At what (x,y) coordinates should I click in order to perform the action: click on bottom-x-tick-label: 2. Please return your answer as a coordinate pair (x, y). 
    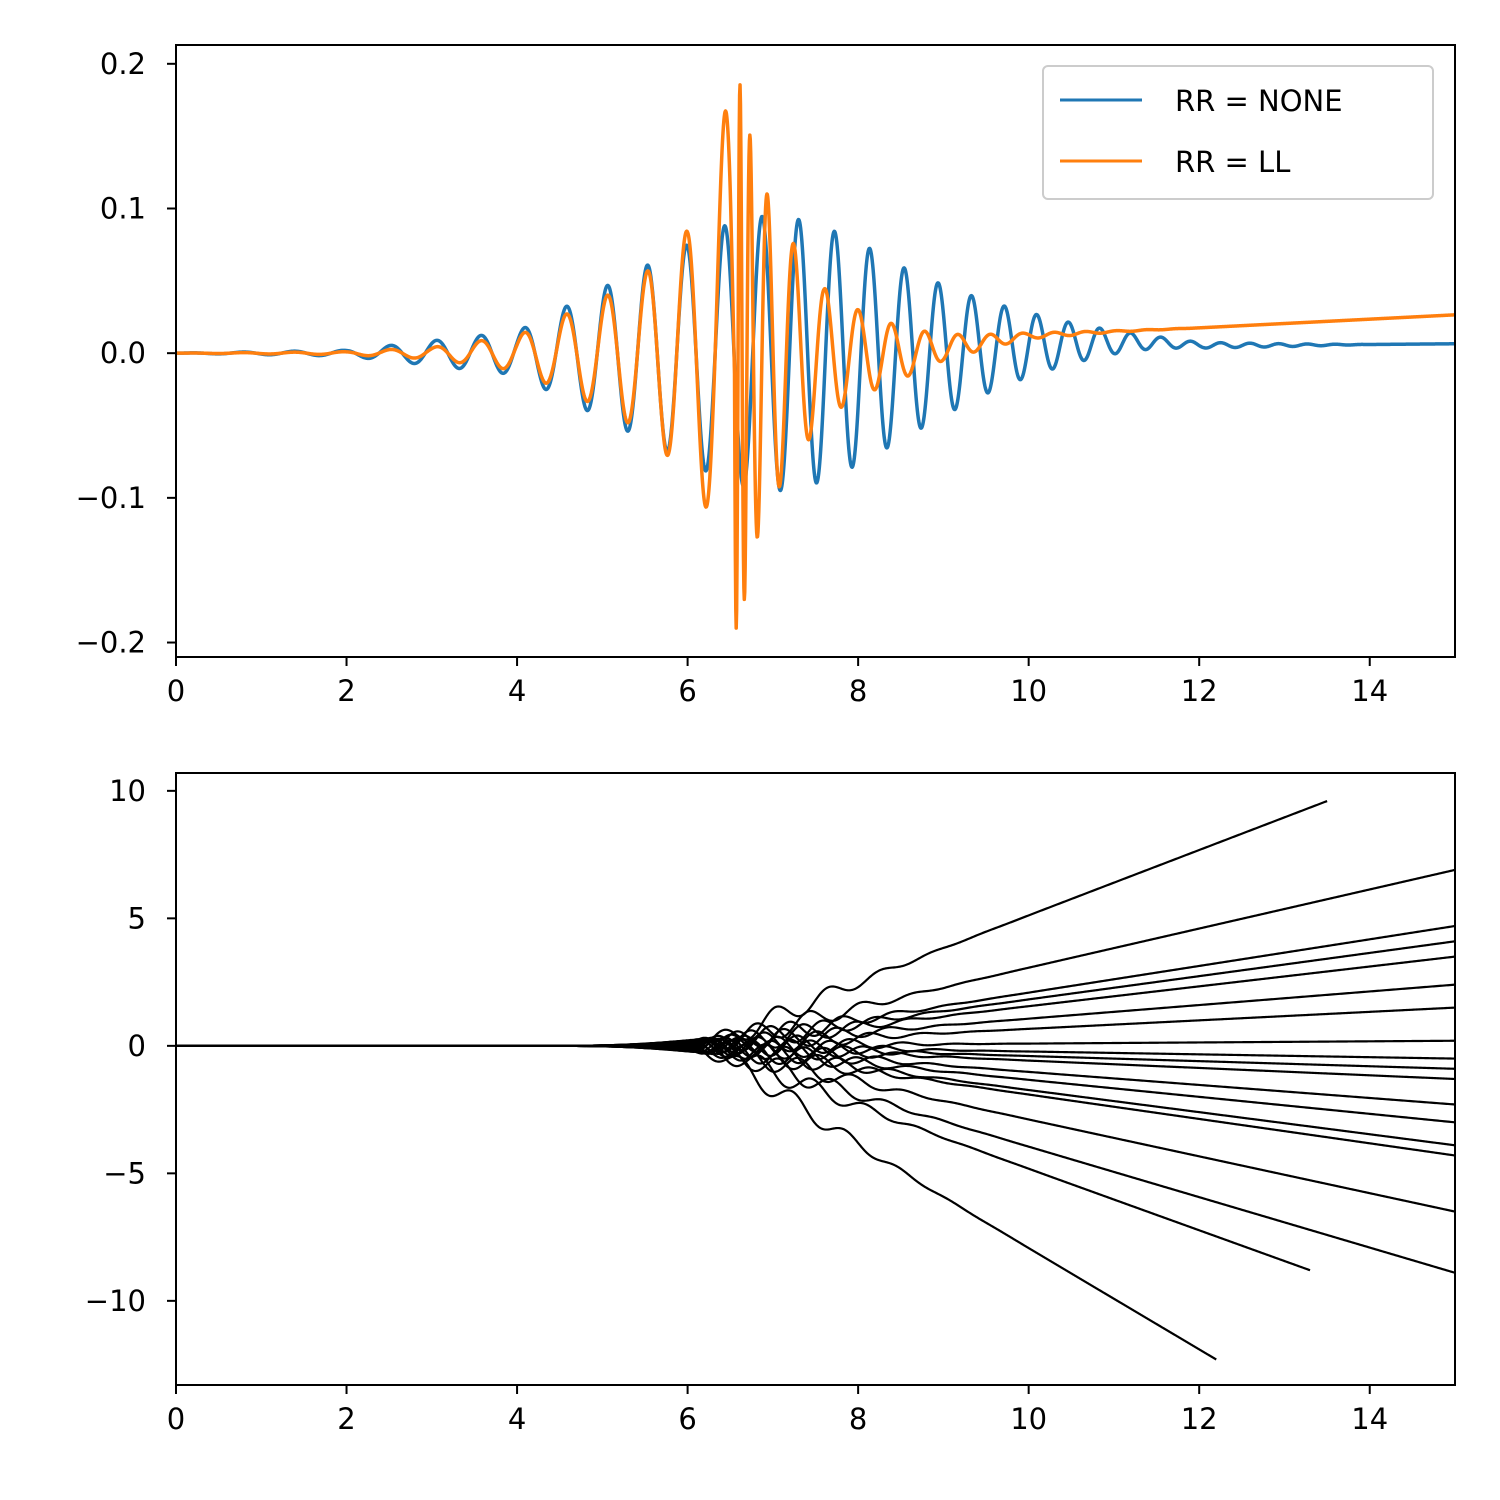
    Looking at the image, I should click on (346, 1419).